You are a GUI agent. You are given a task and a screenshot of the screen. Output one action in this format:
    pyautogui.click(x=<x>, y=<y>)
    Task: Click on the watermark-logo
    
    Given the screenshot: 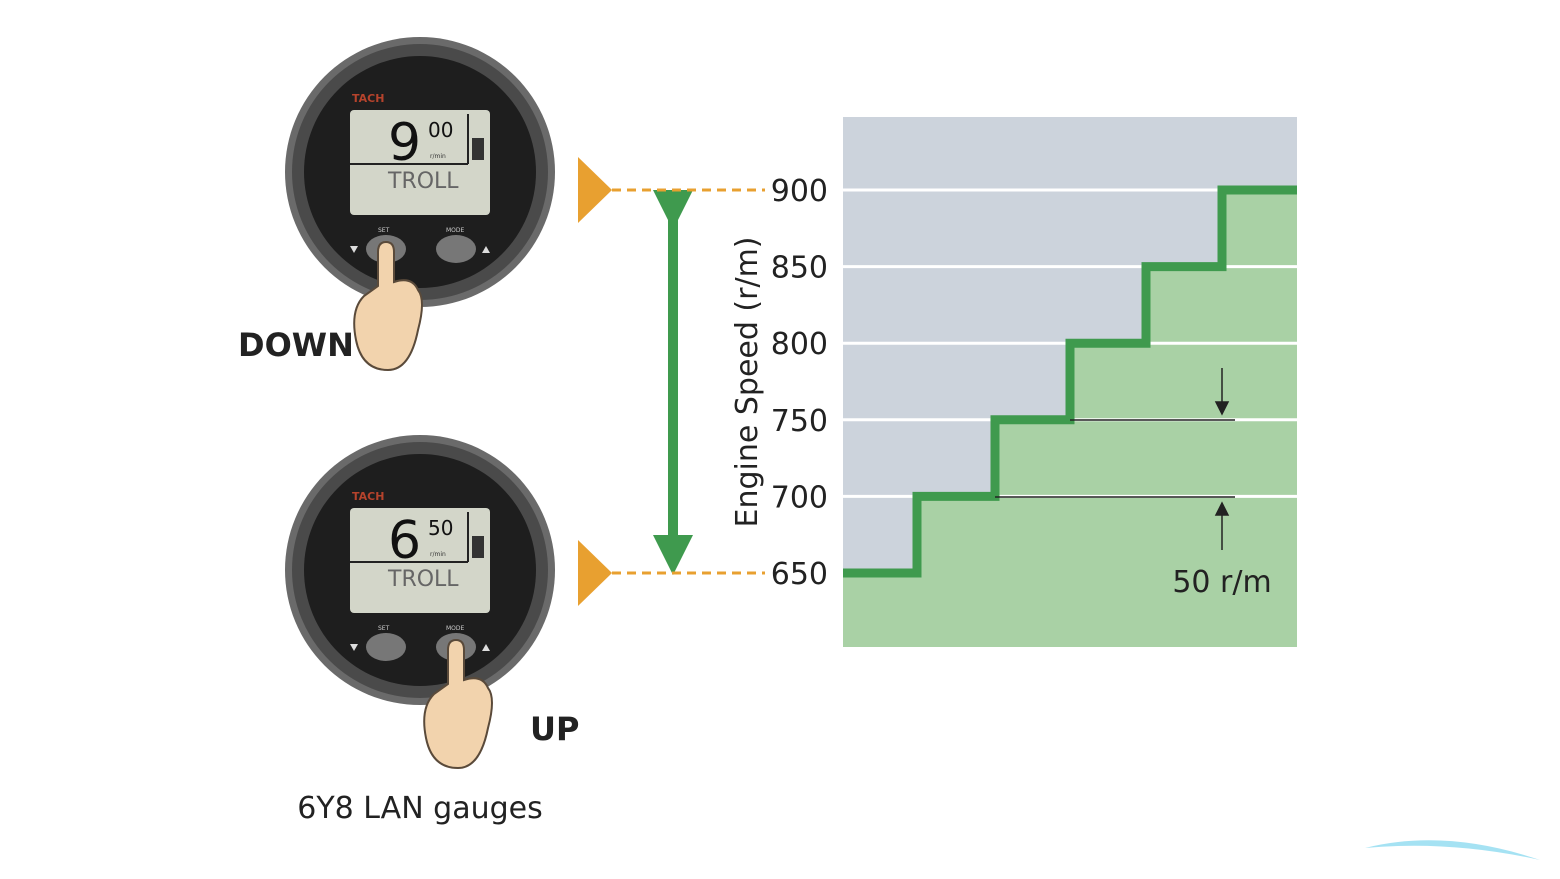 What is the action you would take?
    pyautogui.click(x=1452, y=850)
    